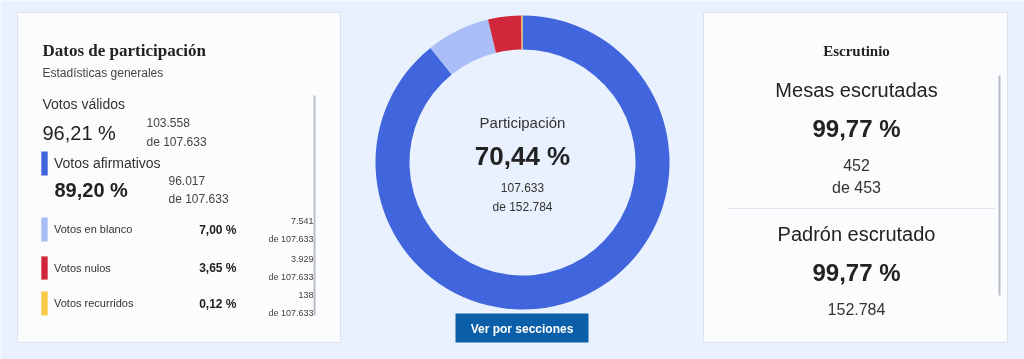  What do you see at coordinates (856, 89) in the screenshot?
I see `text: Mesas escrutadas` at bounding box center [856, 89].